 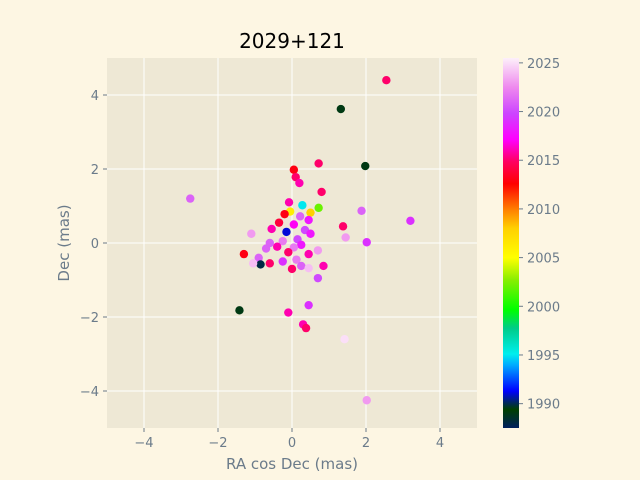 What do you see at coordinates (440, 443) in the screenshot?
I see `x-tick-label: 4` at bounding box center [440, 443].